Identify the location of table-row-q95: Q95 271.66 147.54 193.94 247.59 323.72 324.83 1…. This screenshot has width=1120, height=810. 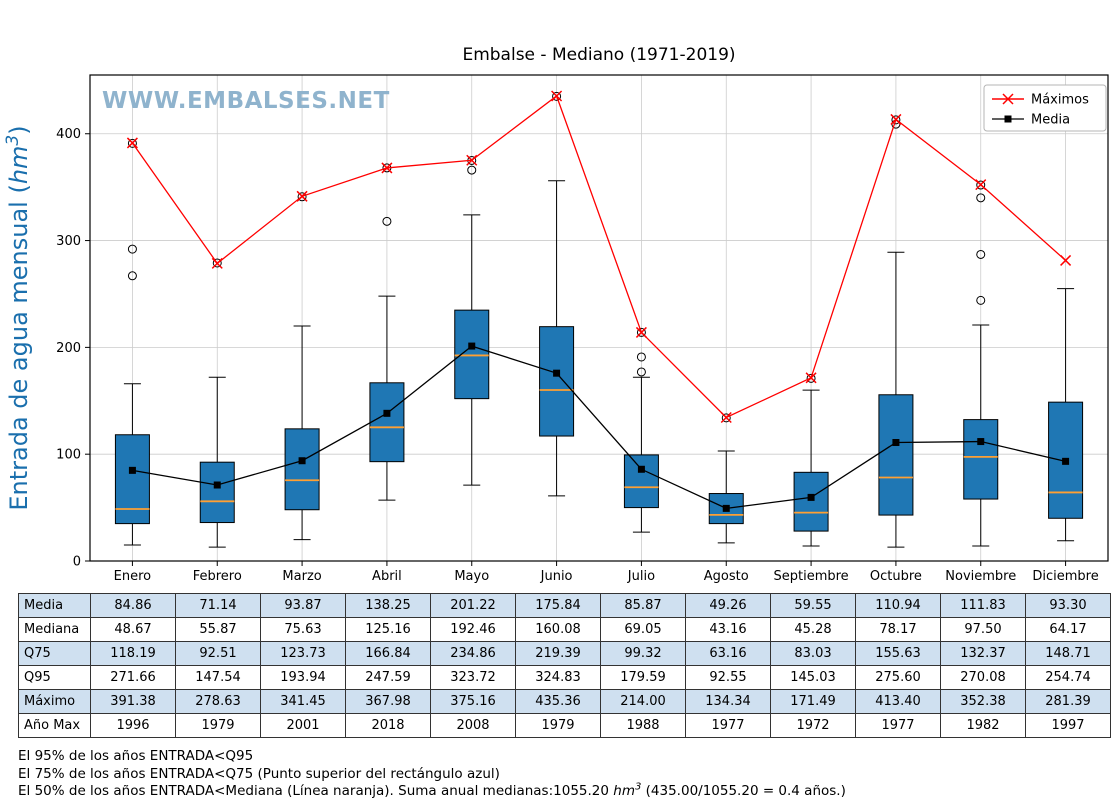
(564, 677).